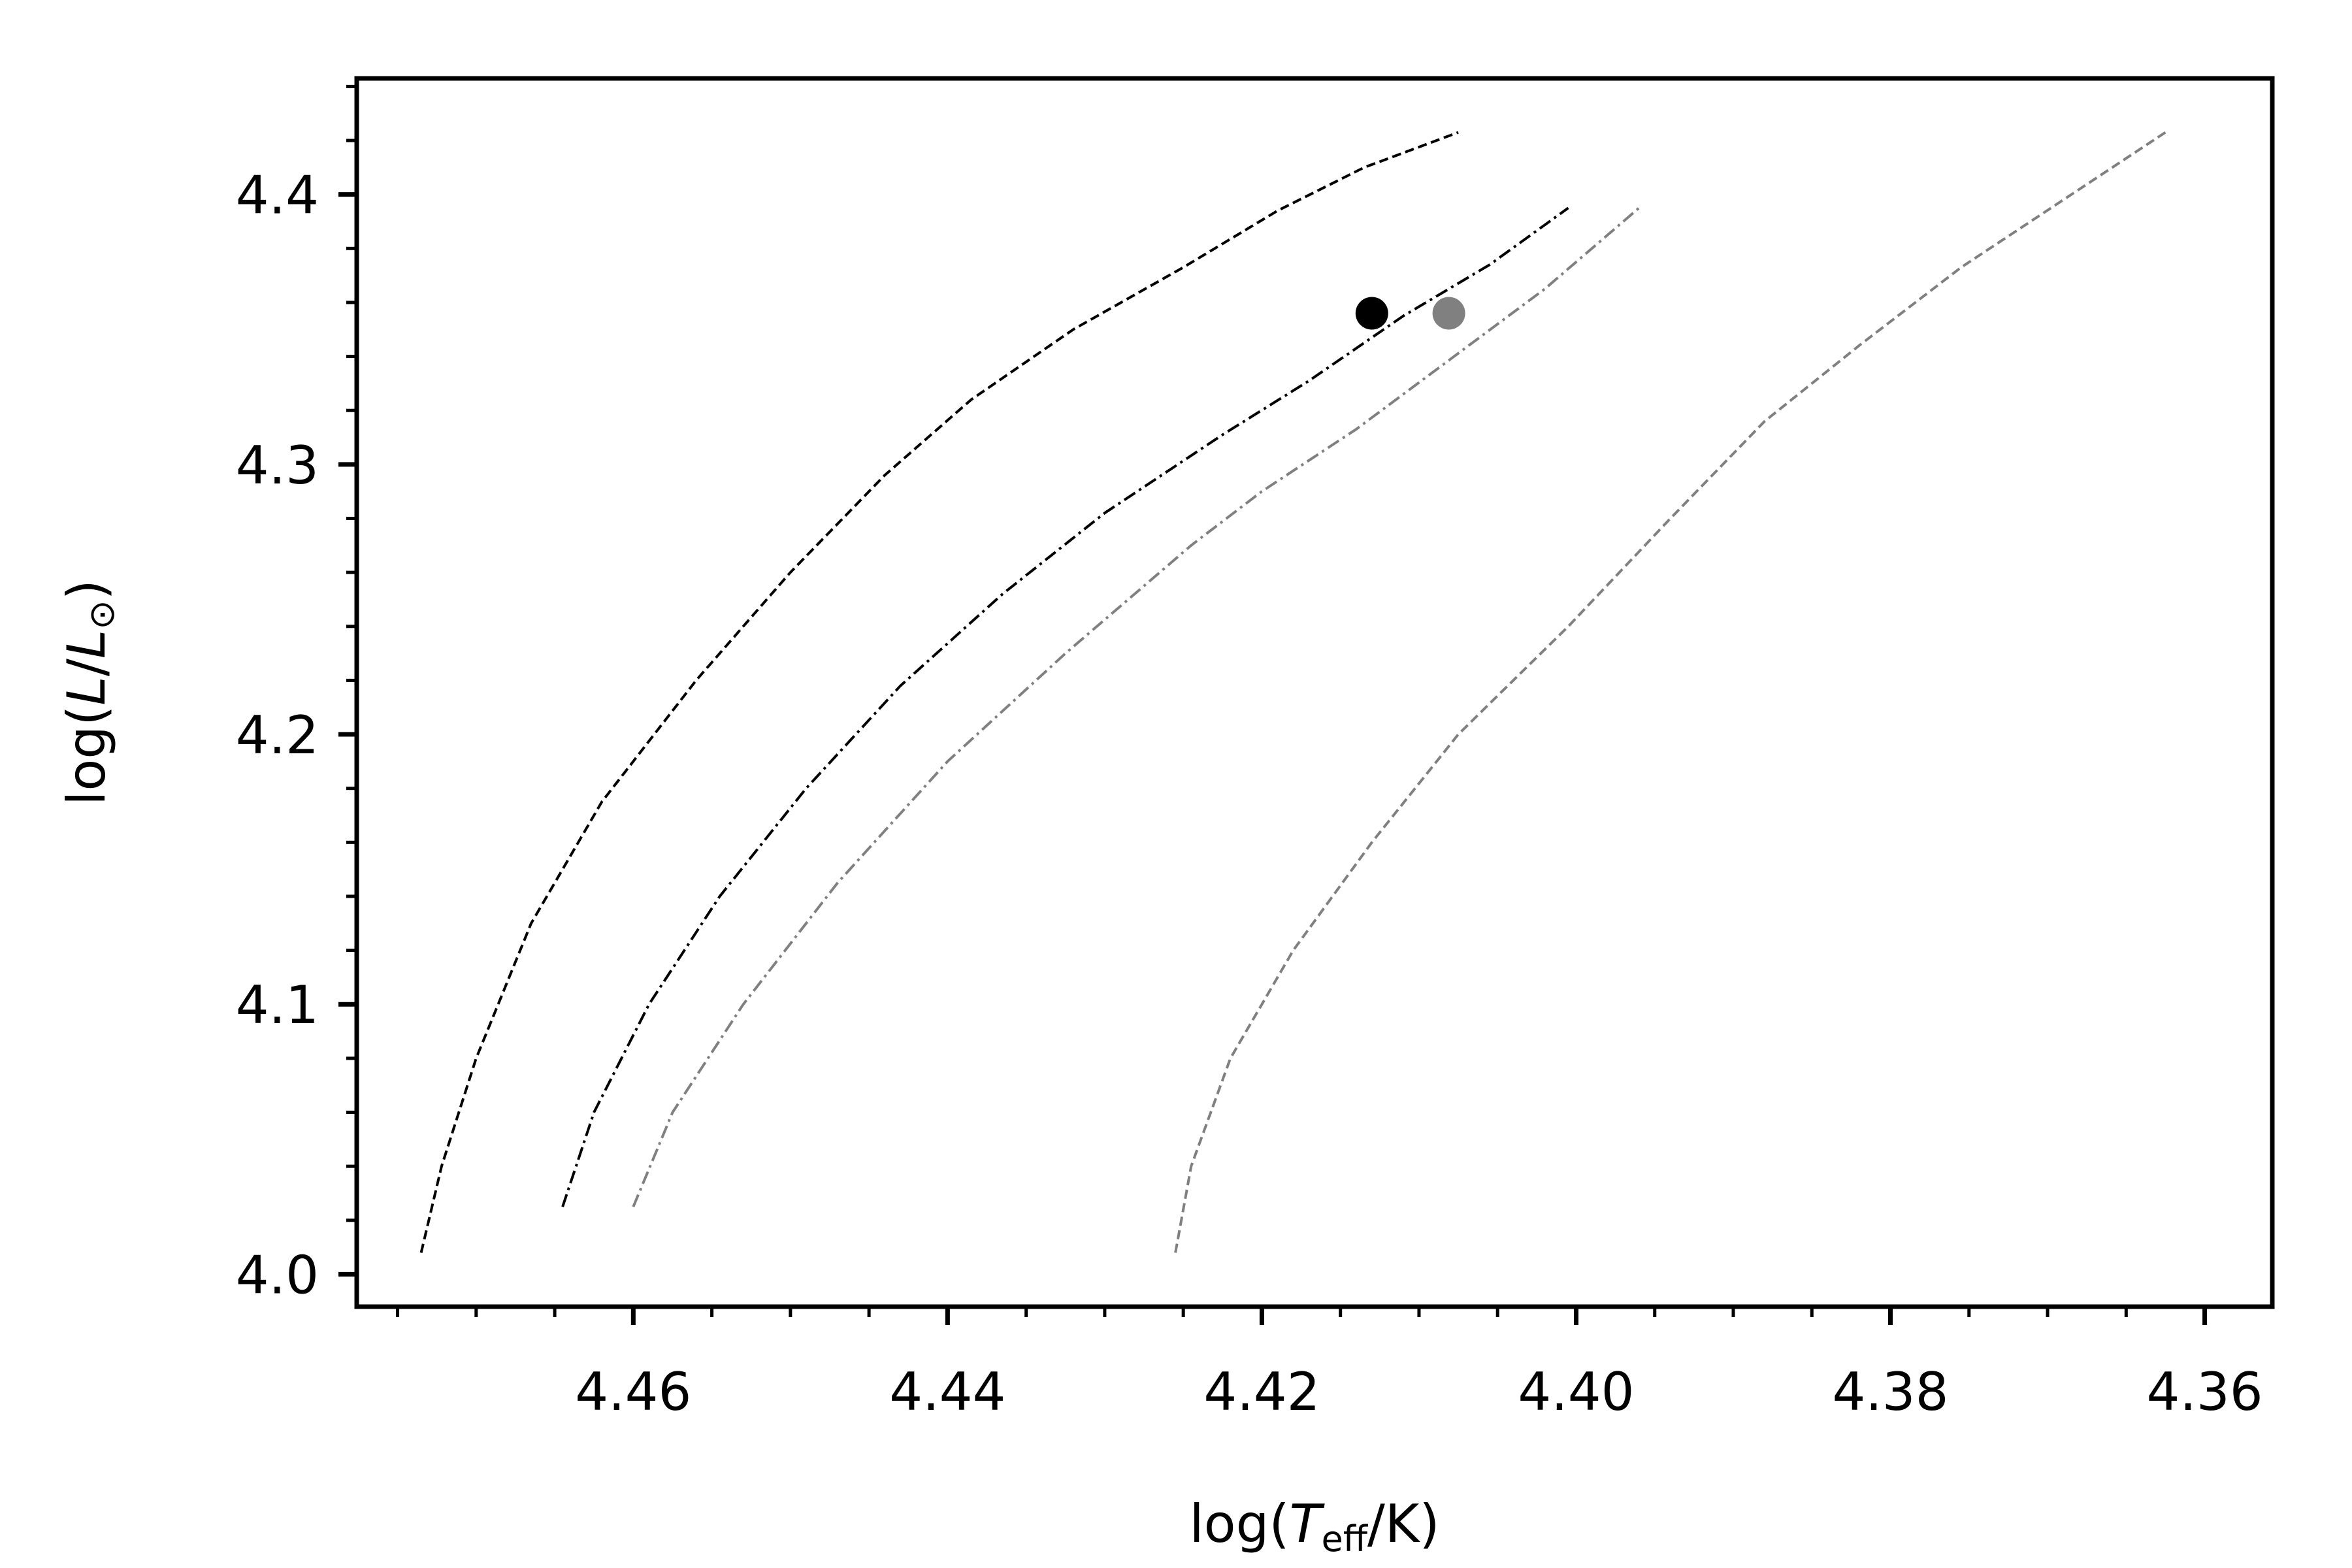 This screenshot has height=1568, width=2352. What do you see at coordinates (1314, 1527) in the screenshot?
I see `x-axis-label: log(Teff/K)` at bounding box center [1314, 1527].